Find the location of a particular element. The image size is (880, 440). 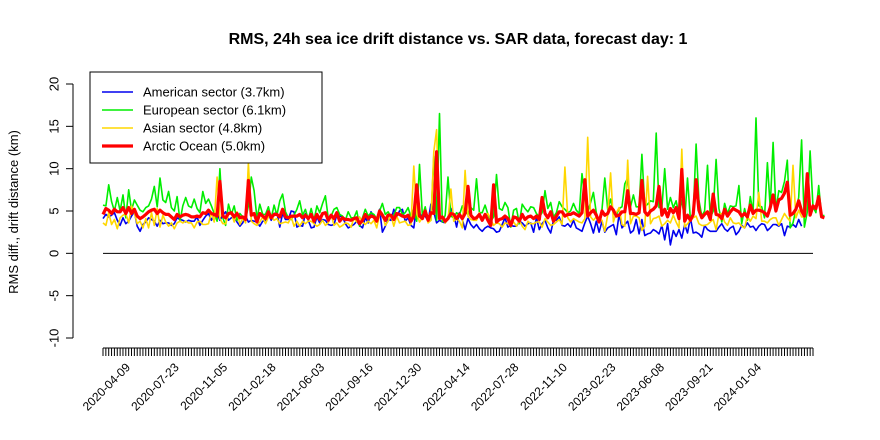

x-tick-label: 2023-02-23 is located at coordinates (592, 387).